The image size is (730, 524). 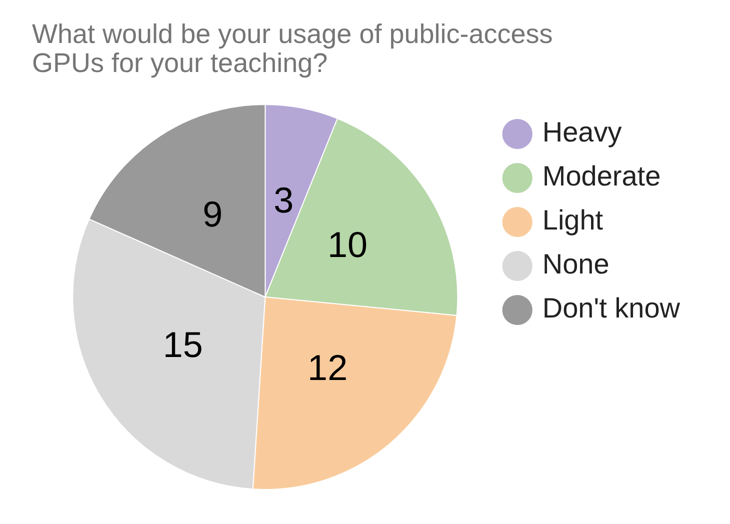 I want to click on chart-title: What would be your usage of public-access GPUs for your teaching?, so click(x=293, y=48).